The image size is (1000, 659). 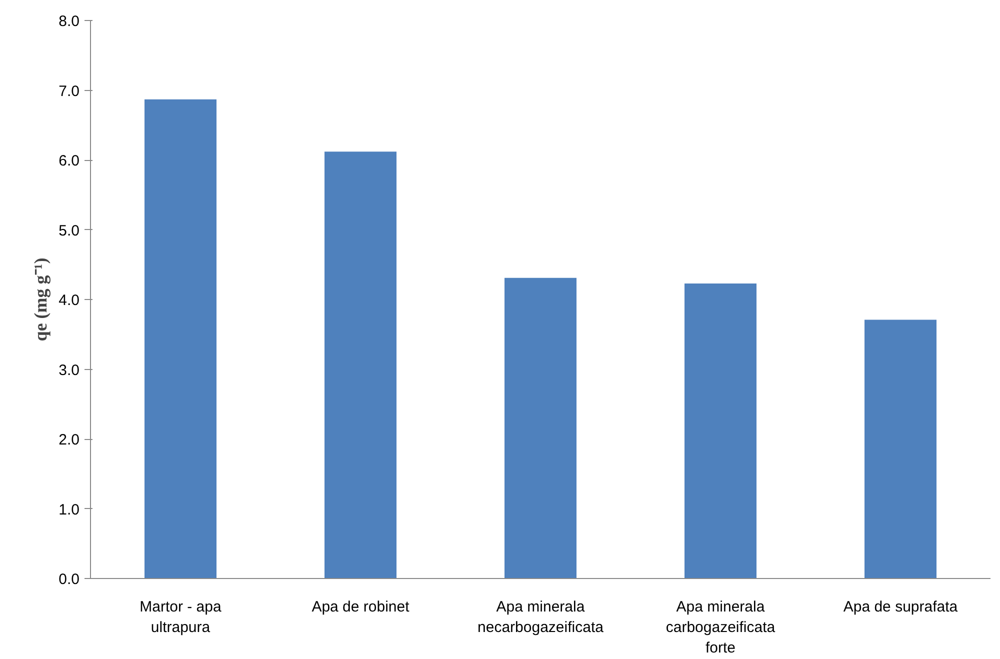 What do you see at coordinates (69, 300) in the screenshot?
I see `y-tick-label: 4.0` at bounding box center [69, 300].